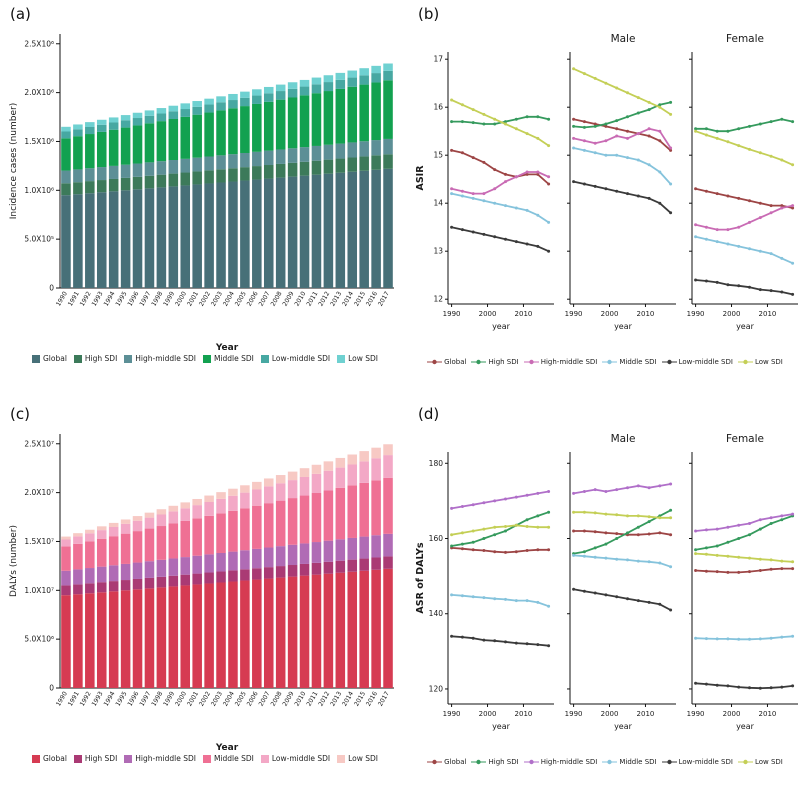  Describe the element at coordinates (51, 688) in the screenshot. I see `svg-text: 0` at that location.